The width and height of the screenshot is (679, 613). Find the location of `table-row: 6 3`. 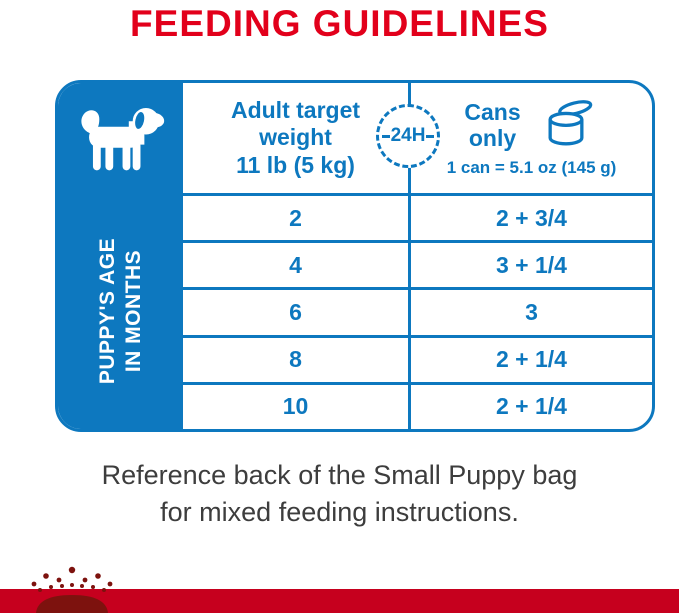

table-row: 6 3 is located at coordinates (417, 311).